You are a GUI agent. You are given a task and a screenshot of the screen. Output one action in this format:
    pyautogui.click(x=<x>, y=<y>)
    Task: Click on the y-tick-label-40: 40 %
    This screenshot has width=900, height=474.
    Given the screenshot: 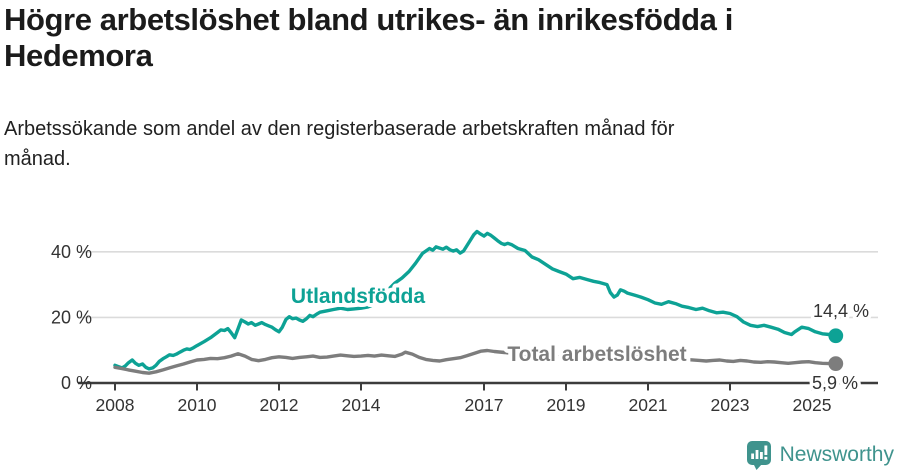 What is the action you would take?
    pyautogui.click(x=71, y=252)
    